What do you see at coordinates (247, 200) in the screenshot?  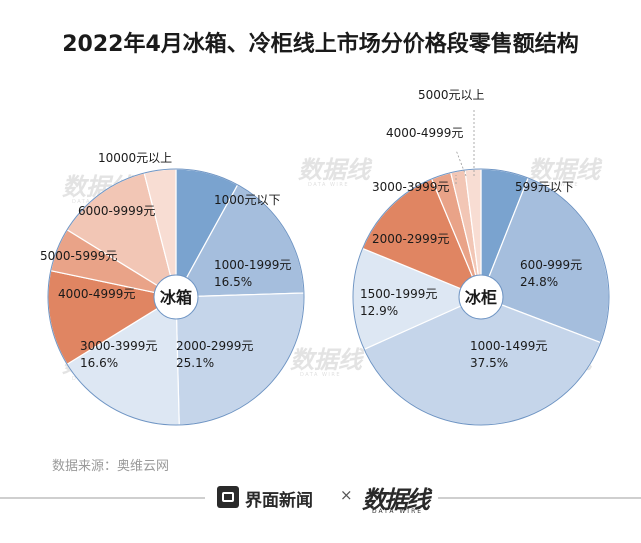 I see `slice-label: 1000元以下` at bounding box center [247, 200].